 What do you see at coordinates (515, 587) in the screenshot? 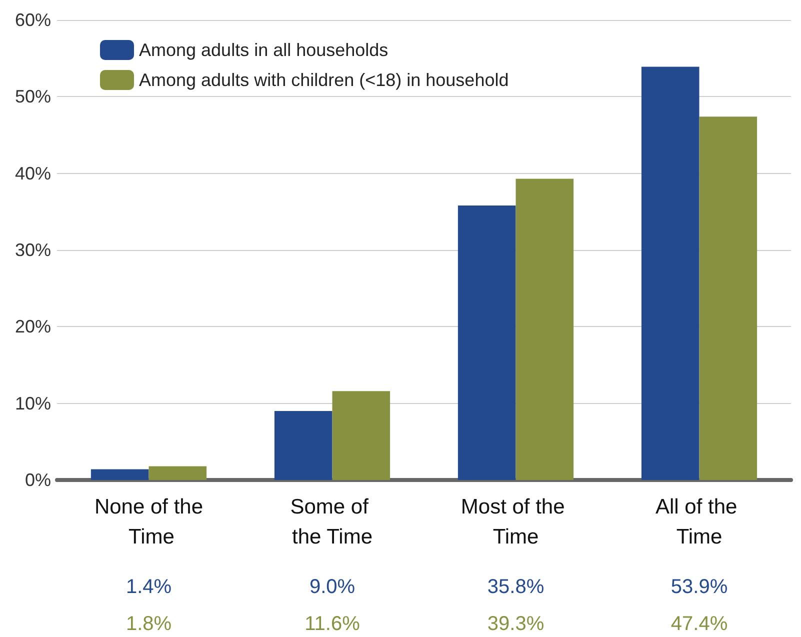
I see `data-label: 35.8%` at bounding box center [515, 587].